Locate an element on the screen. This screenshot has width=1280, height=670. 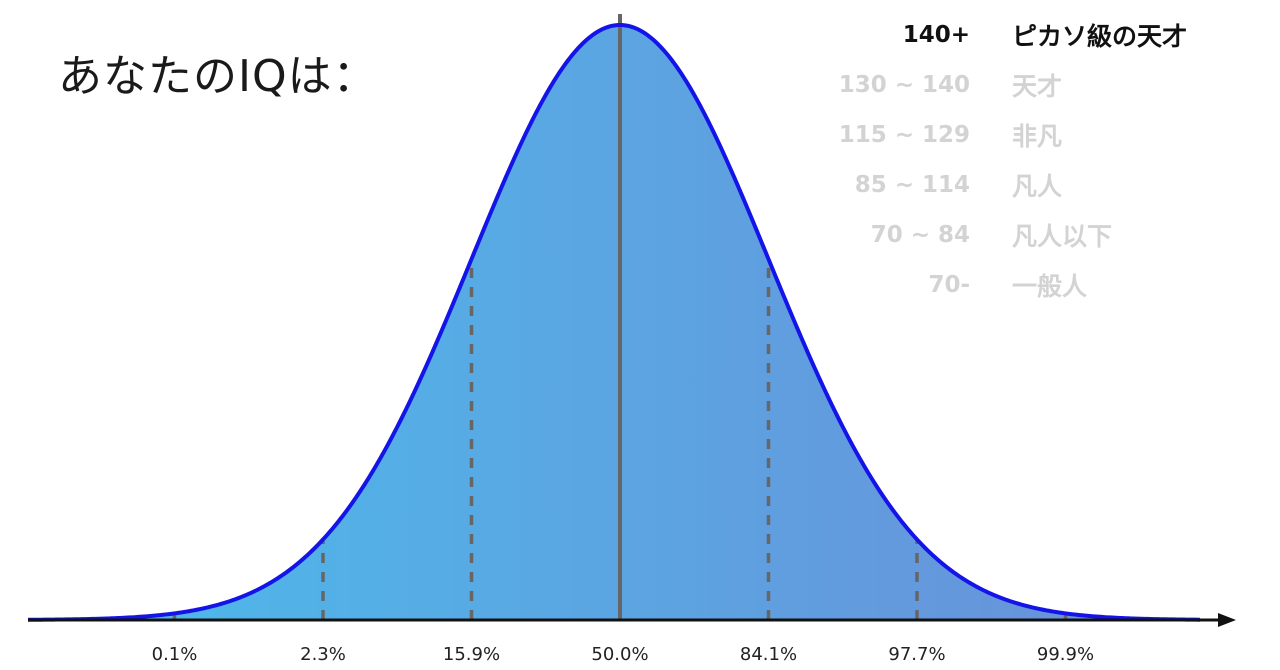
legend-label: 天才 is located at coordinates (1037, 86).